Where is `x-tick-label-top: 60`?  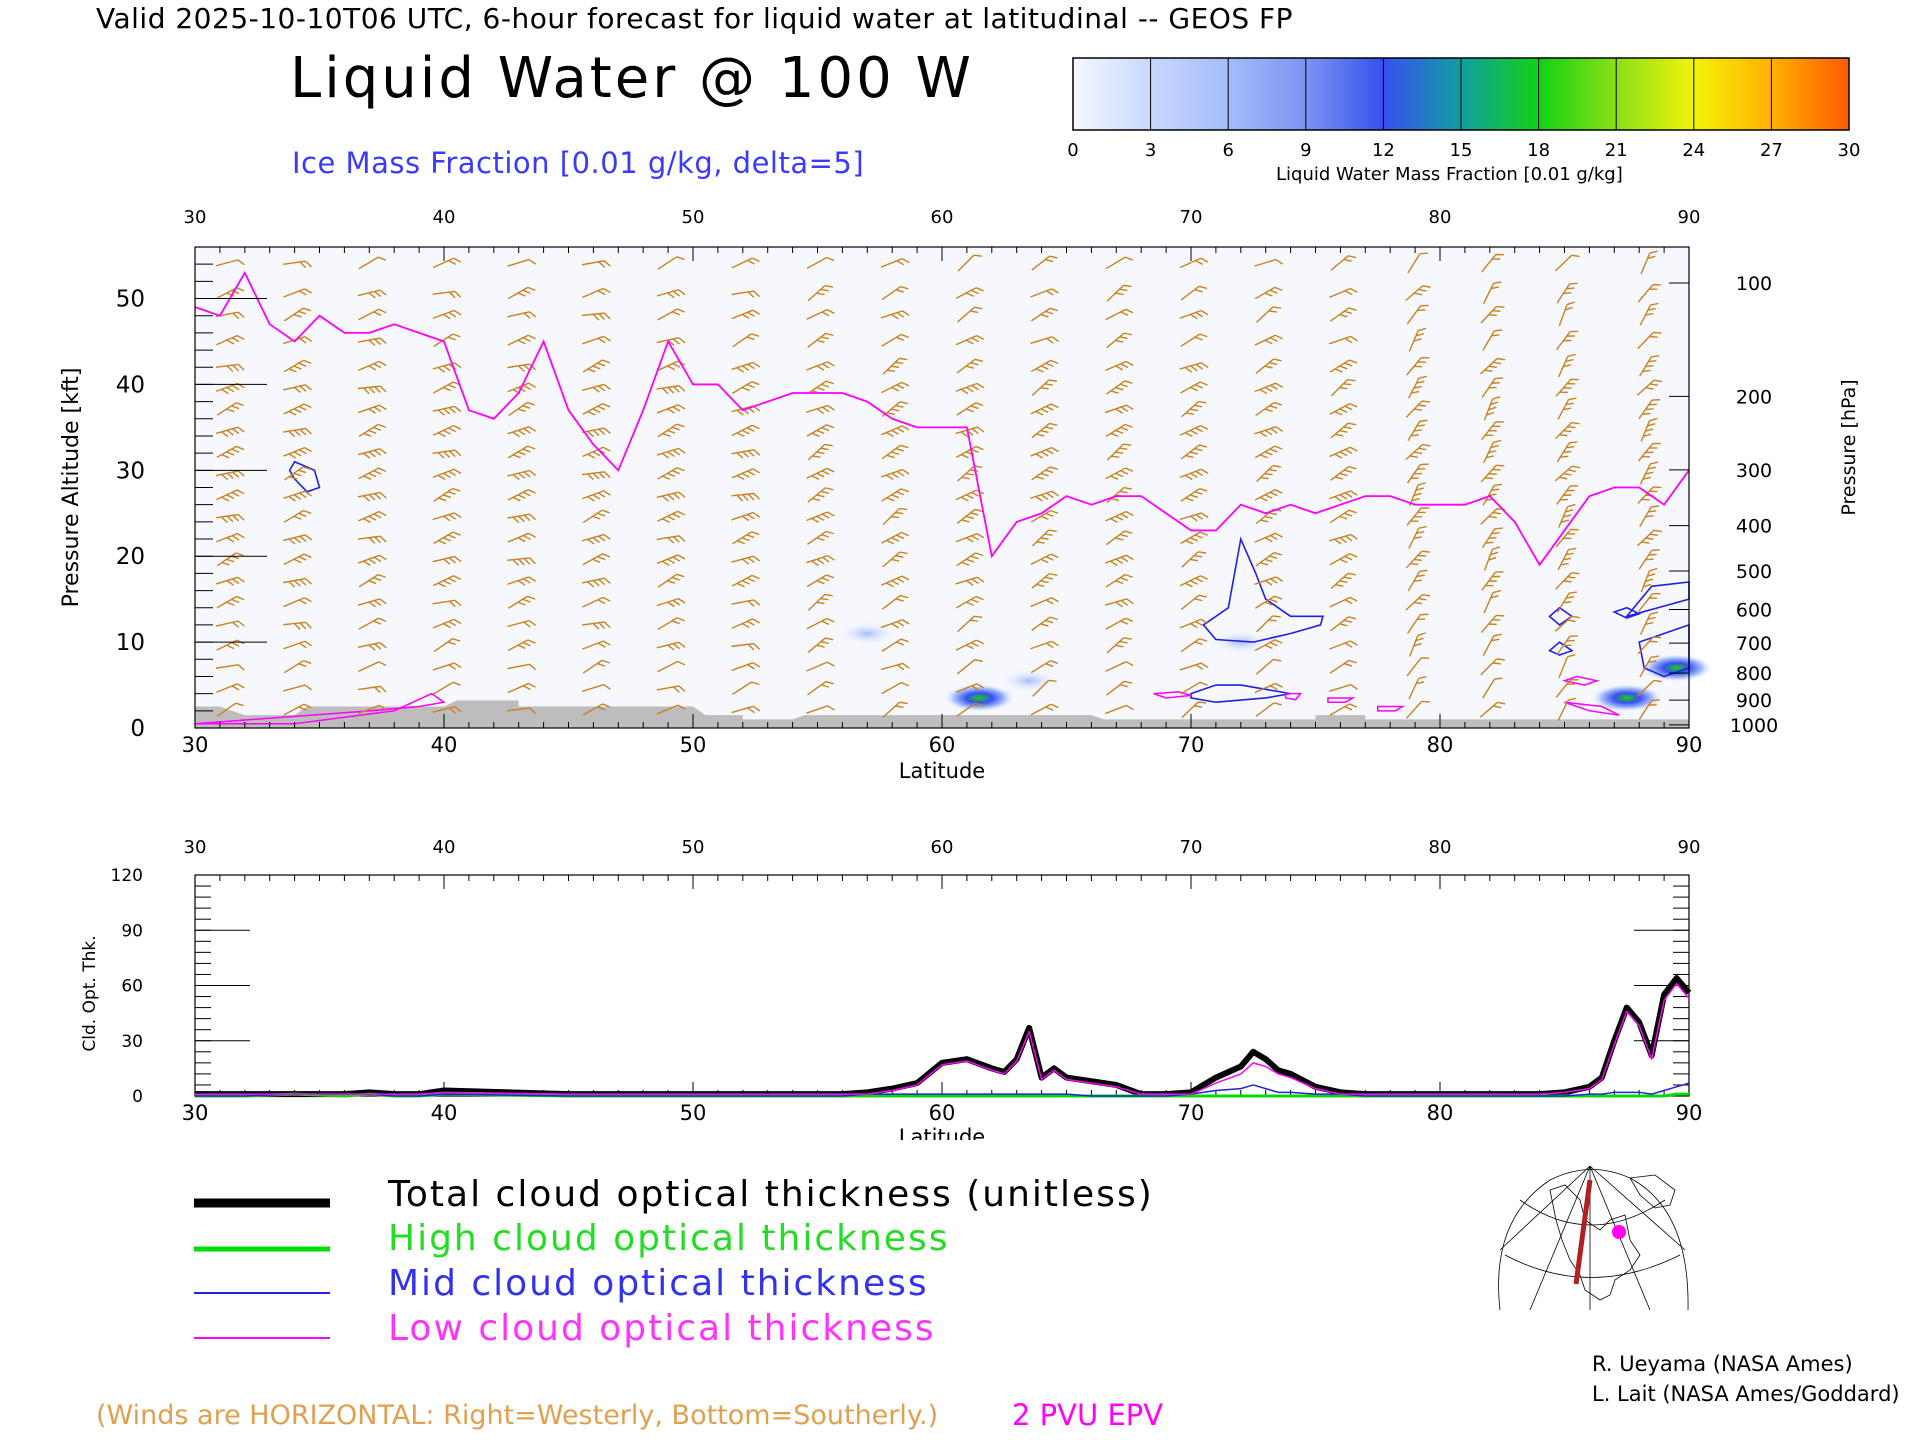 x-tick-label-top: 60 is located at coordinates (942, 217).